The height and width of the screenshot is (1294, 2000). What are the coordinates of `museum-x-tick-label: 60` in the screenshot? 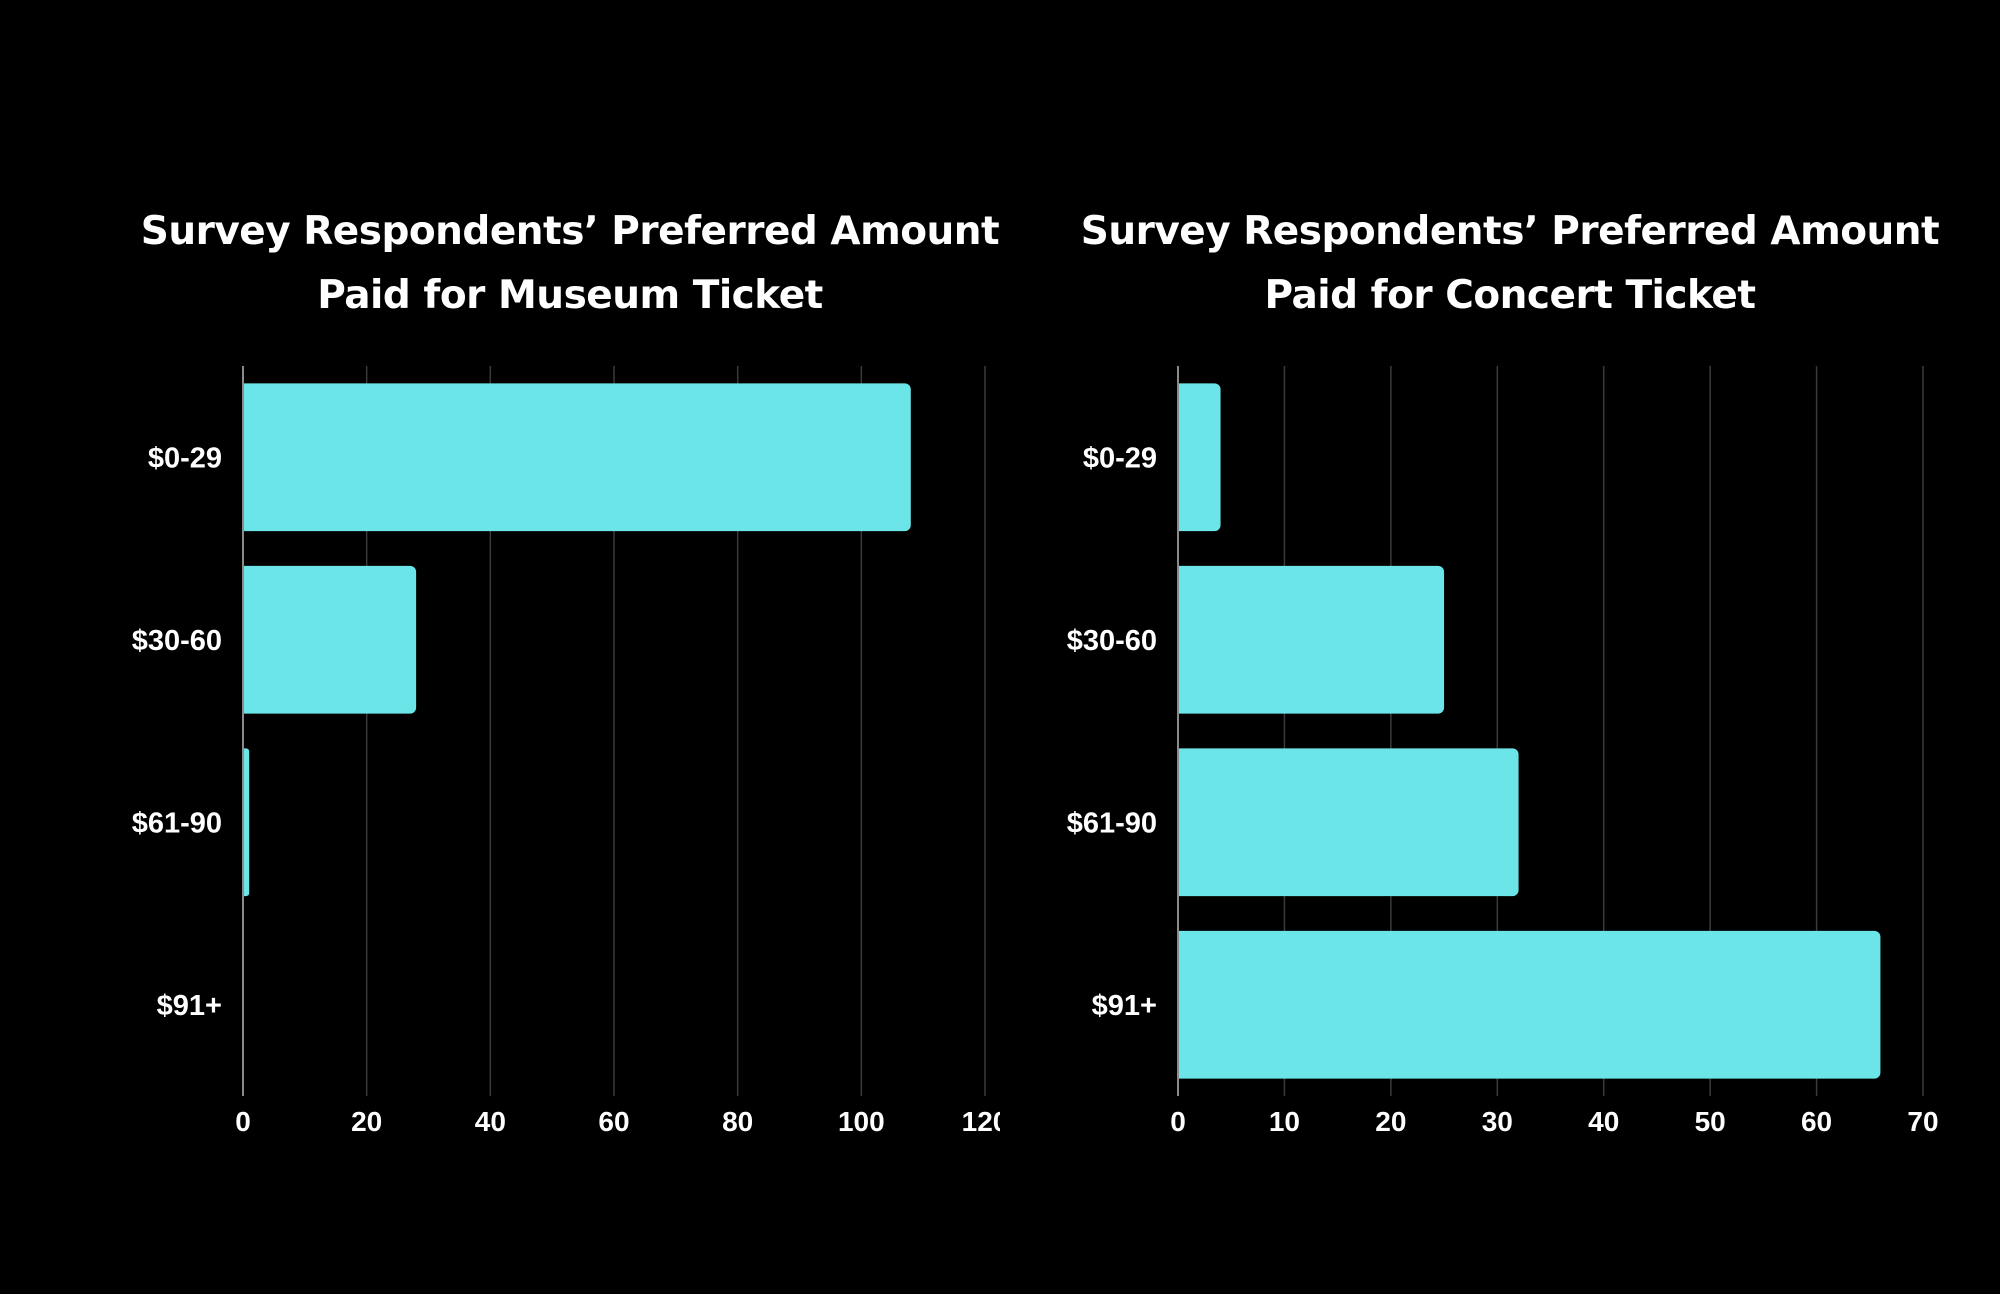 It's located at (613, 1121).